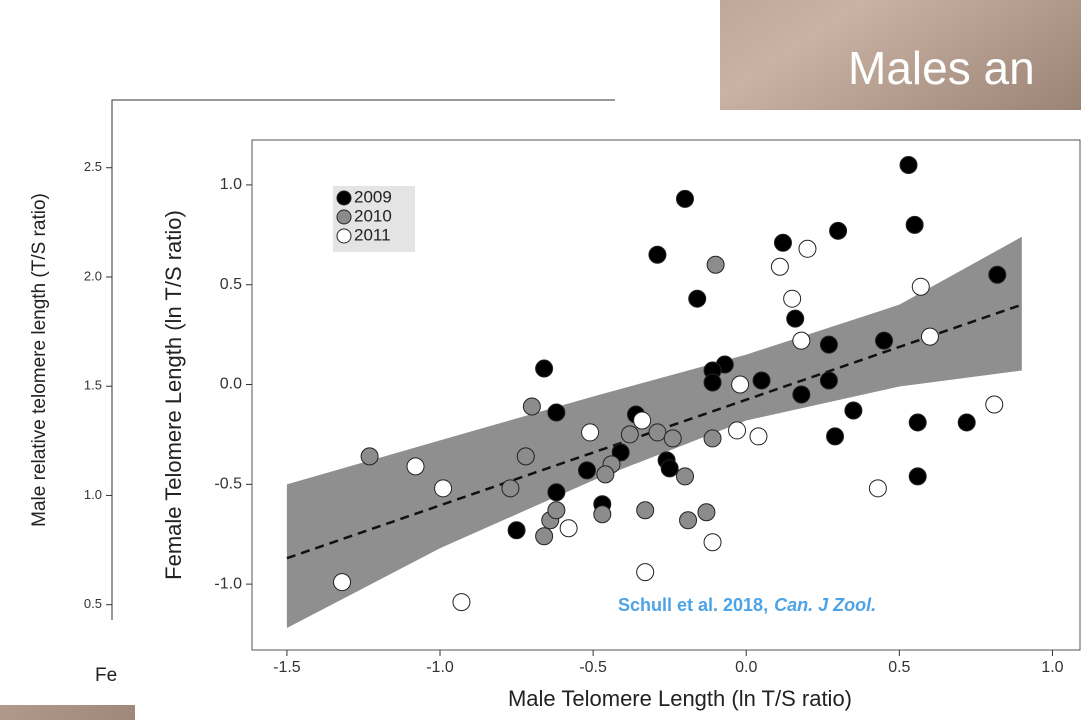 This screenshot has width=1081, height=720. I want to click on x-tick-label: -1.5, so click(287, 667).